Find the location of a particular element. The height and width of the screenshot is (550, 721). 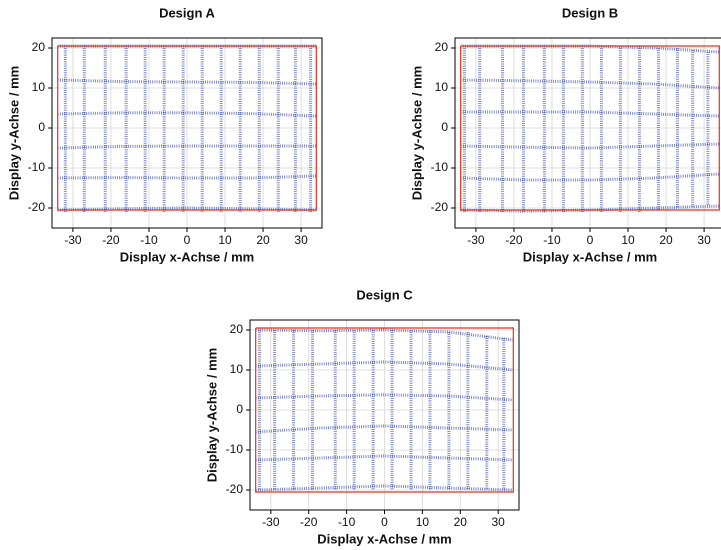

chart-title: Design C is located at coordinates (384, 294).